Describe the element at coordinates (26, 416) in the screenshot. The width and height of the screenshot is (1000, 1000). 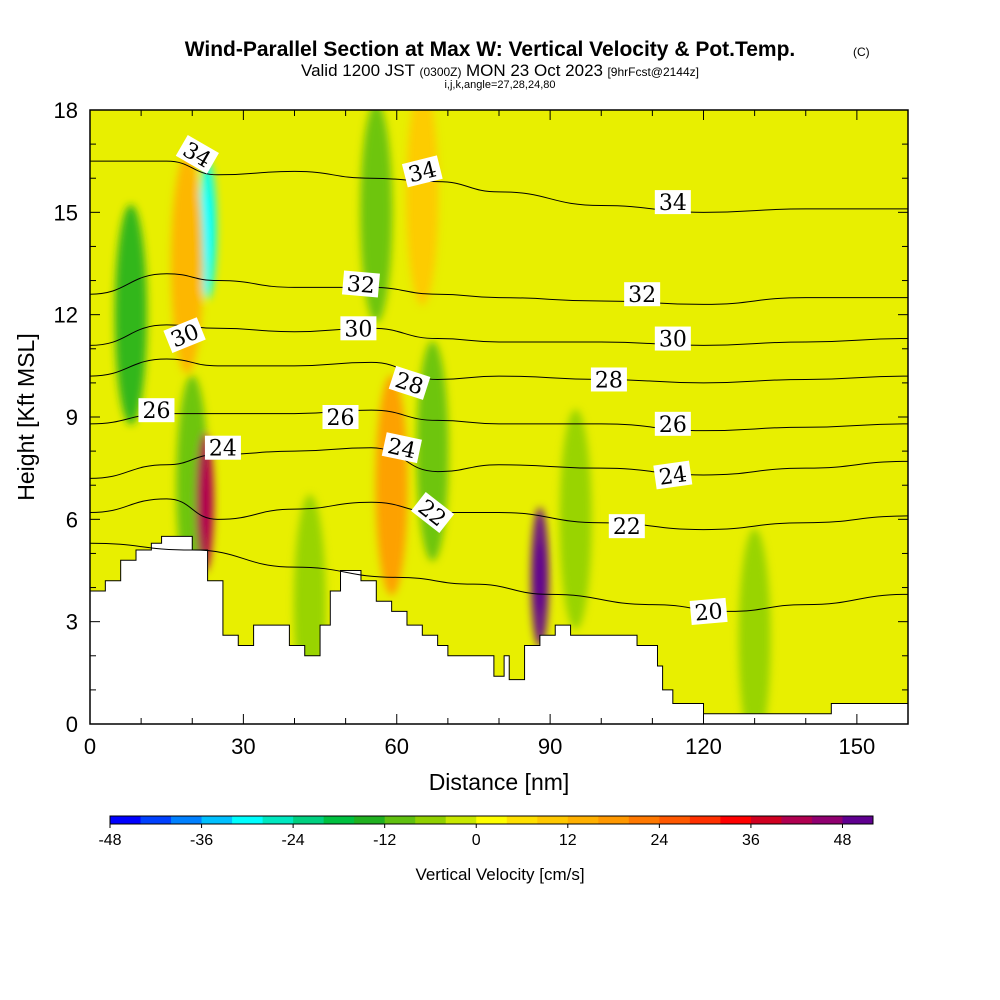
I see `y-axis-label: Height [Kft MSL]` at that location.